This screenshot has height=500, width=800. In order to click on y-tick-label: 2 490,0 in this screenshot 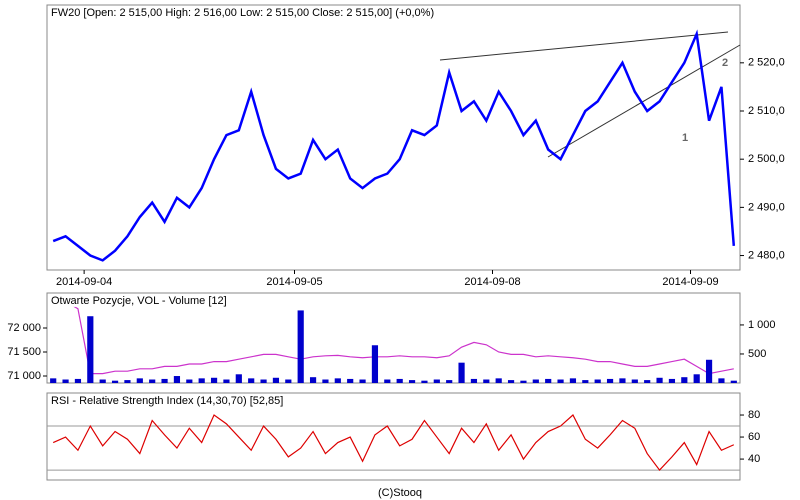, I will do `click(766, 207)`.